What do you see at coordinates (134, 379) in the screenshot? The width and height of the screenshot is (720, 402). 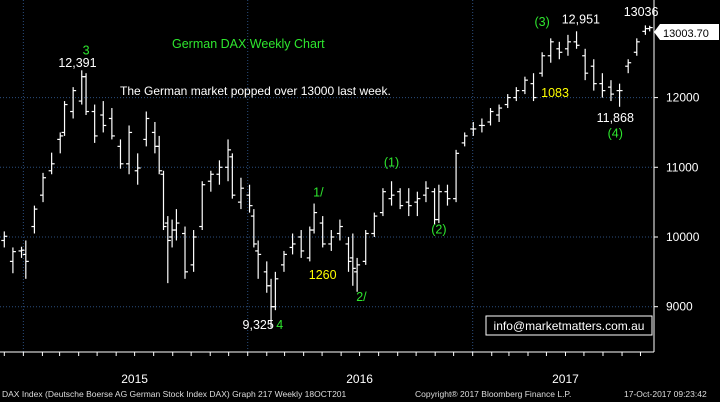 I see `x-tick-label: 2015` at bounding box center [134, 379].